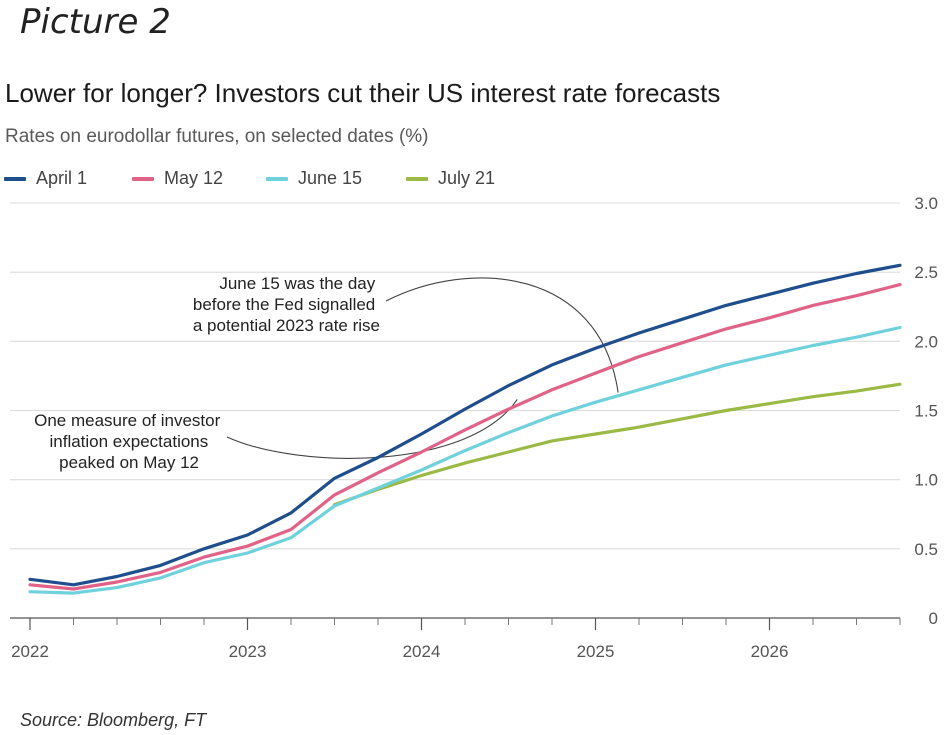 This screenshot has width=947, height=735. What do you see at coordinates (467, 178) in the screenshot?
I see `legend-label-july-21: July 21` at bounding box center [467, 178].